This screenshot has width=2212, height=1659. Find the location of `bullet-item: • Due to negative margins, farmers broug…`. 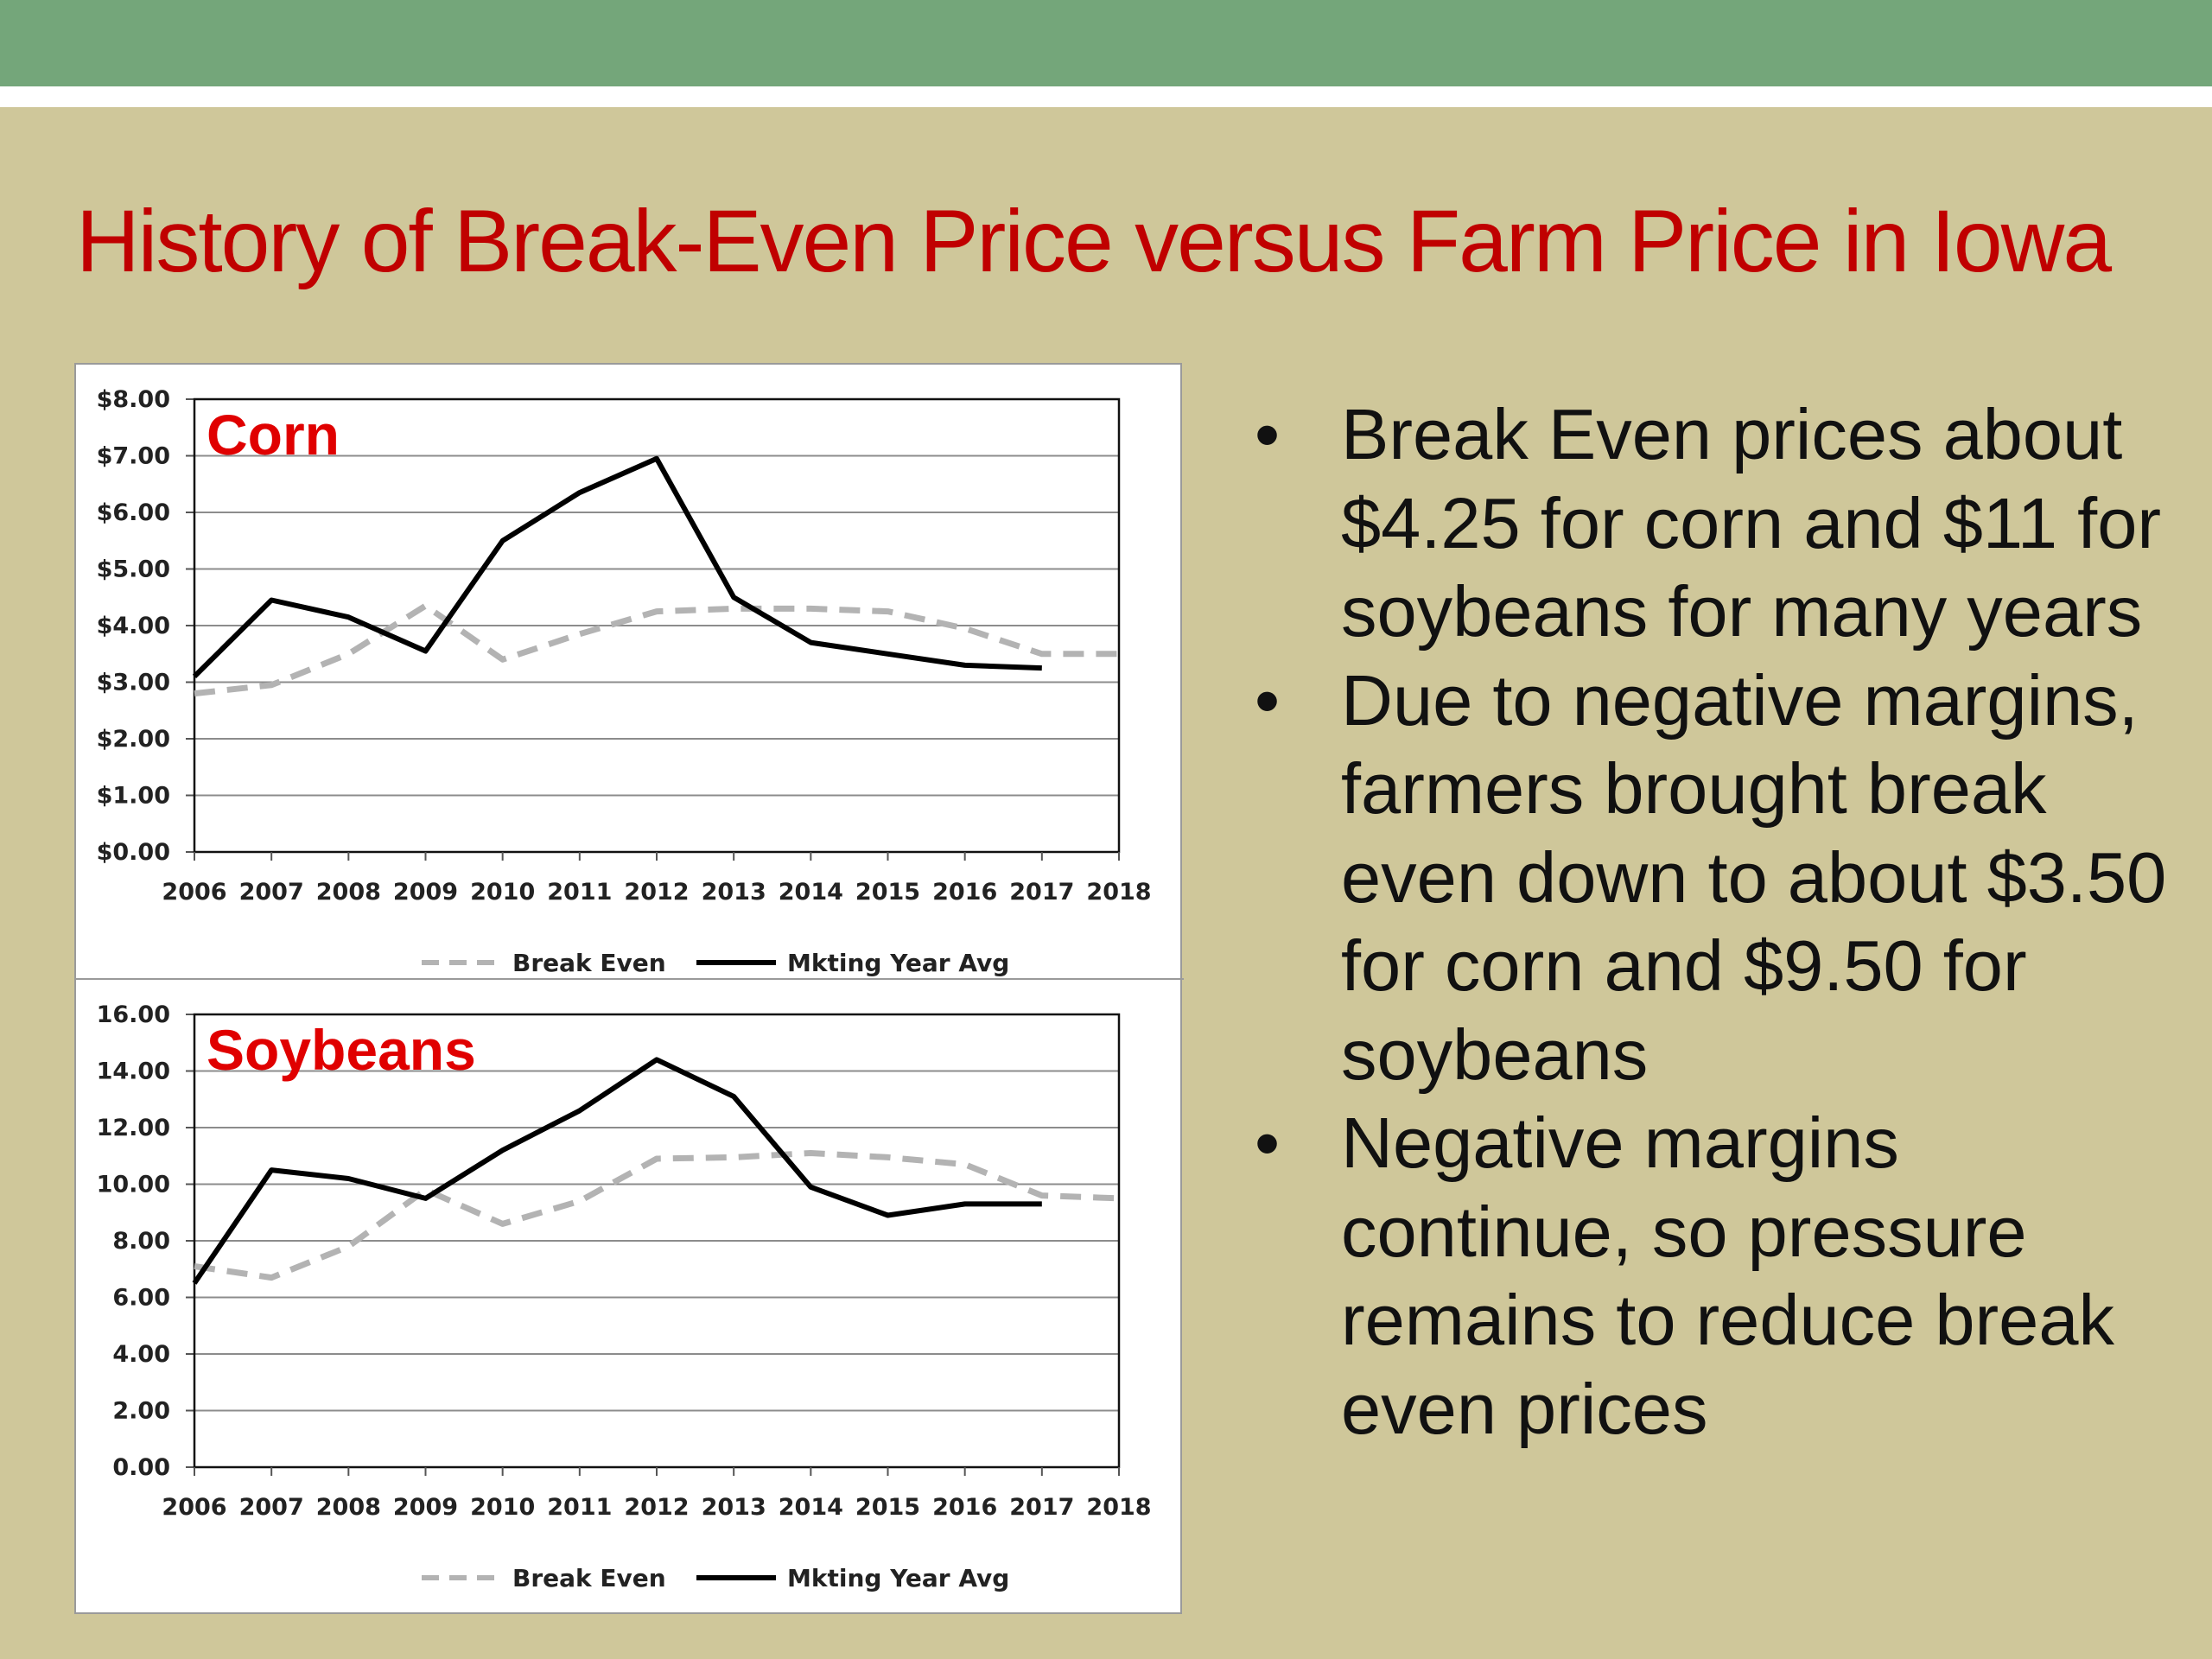

bullet-item: • Due to negative margins, farmers broug… is located at coordinates (1710, 878).